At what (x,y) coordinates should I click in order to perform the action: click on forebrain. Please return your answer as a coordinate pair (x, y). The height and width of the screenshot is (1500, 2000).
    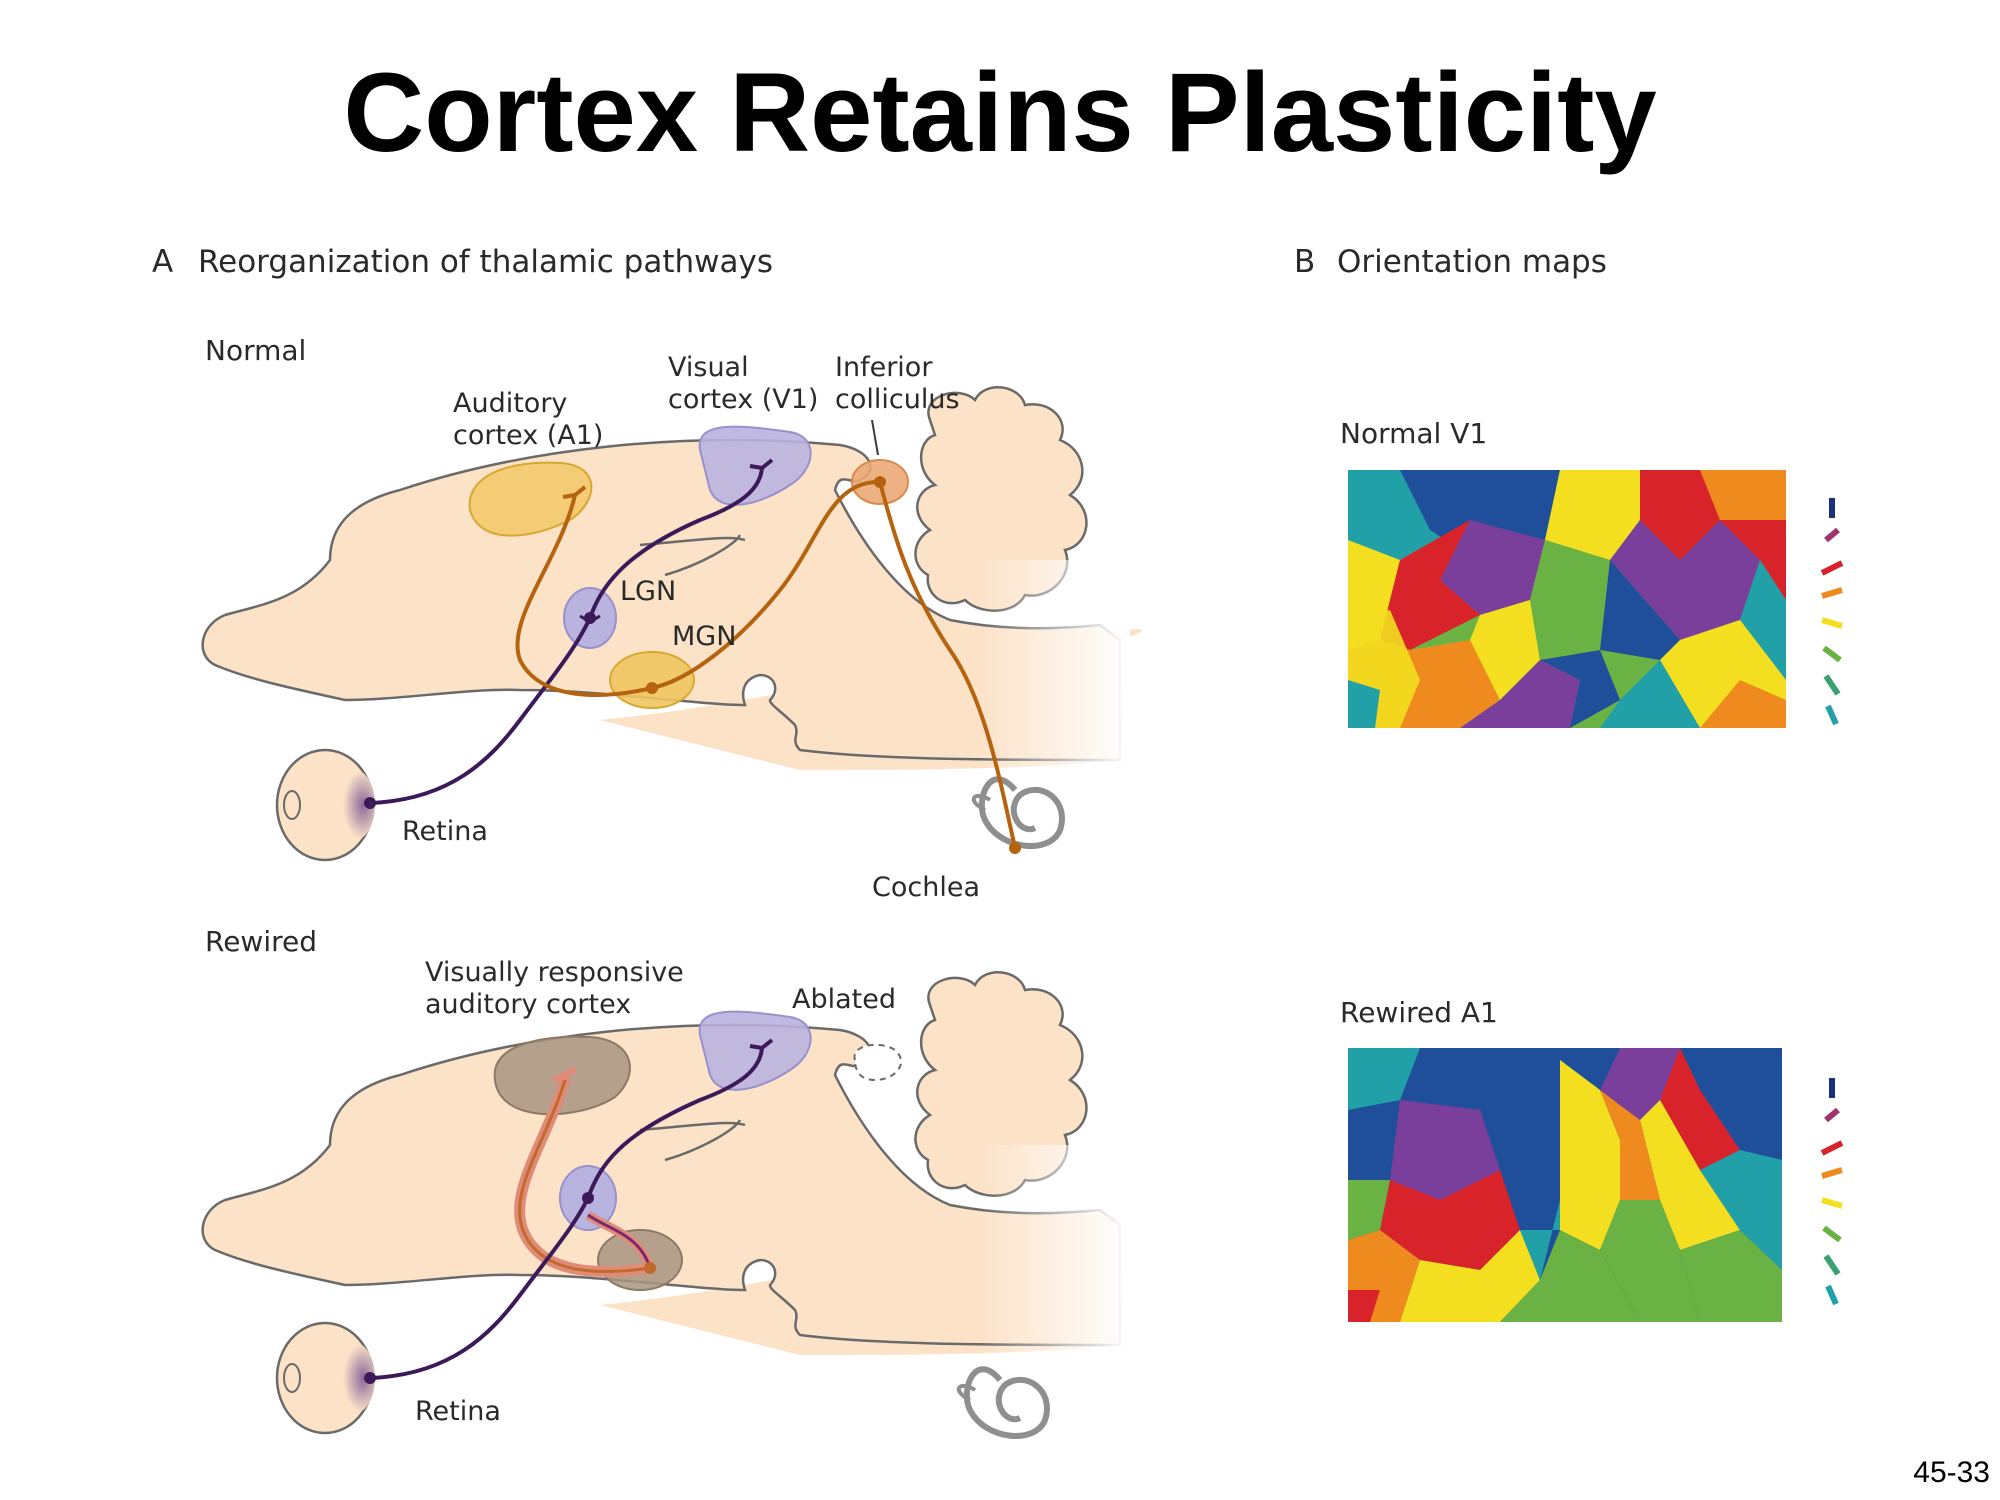
    Looking at the image, I should click on (661, 600).